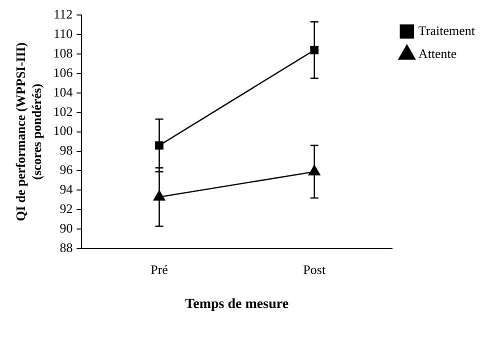 This screenshot has width=490, height=337. Describe the element at coordinates (63, 33) in the screenshot. I see `y-tick-label: 110` at that location.